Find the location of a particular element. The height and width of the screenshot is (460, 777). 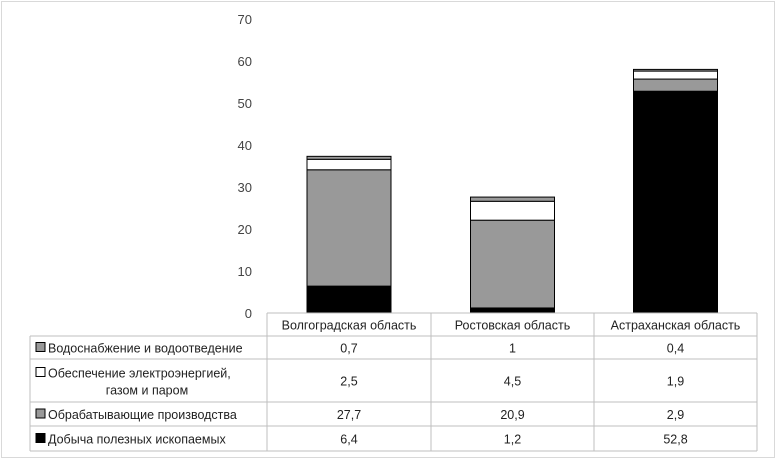

table-cell-value: 0,4 is located at coordinates (675, 349).